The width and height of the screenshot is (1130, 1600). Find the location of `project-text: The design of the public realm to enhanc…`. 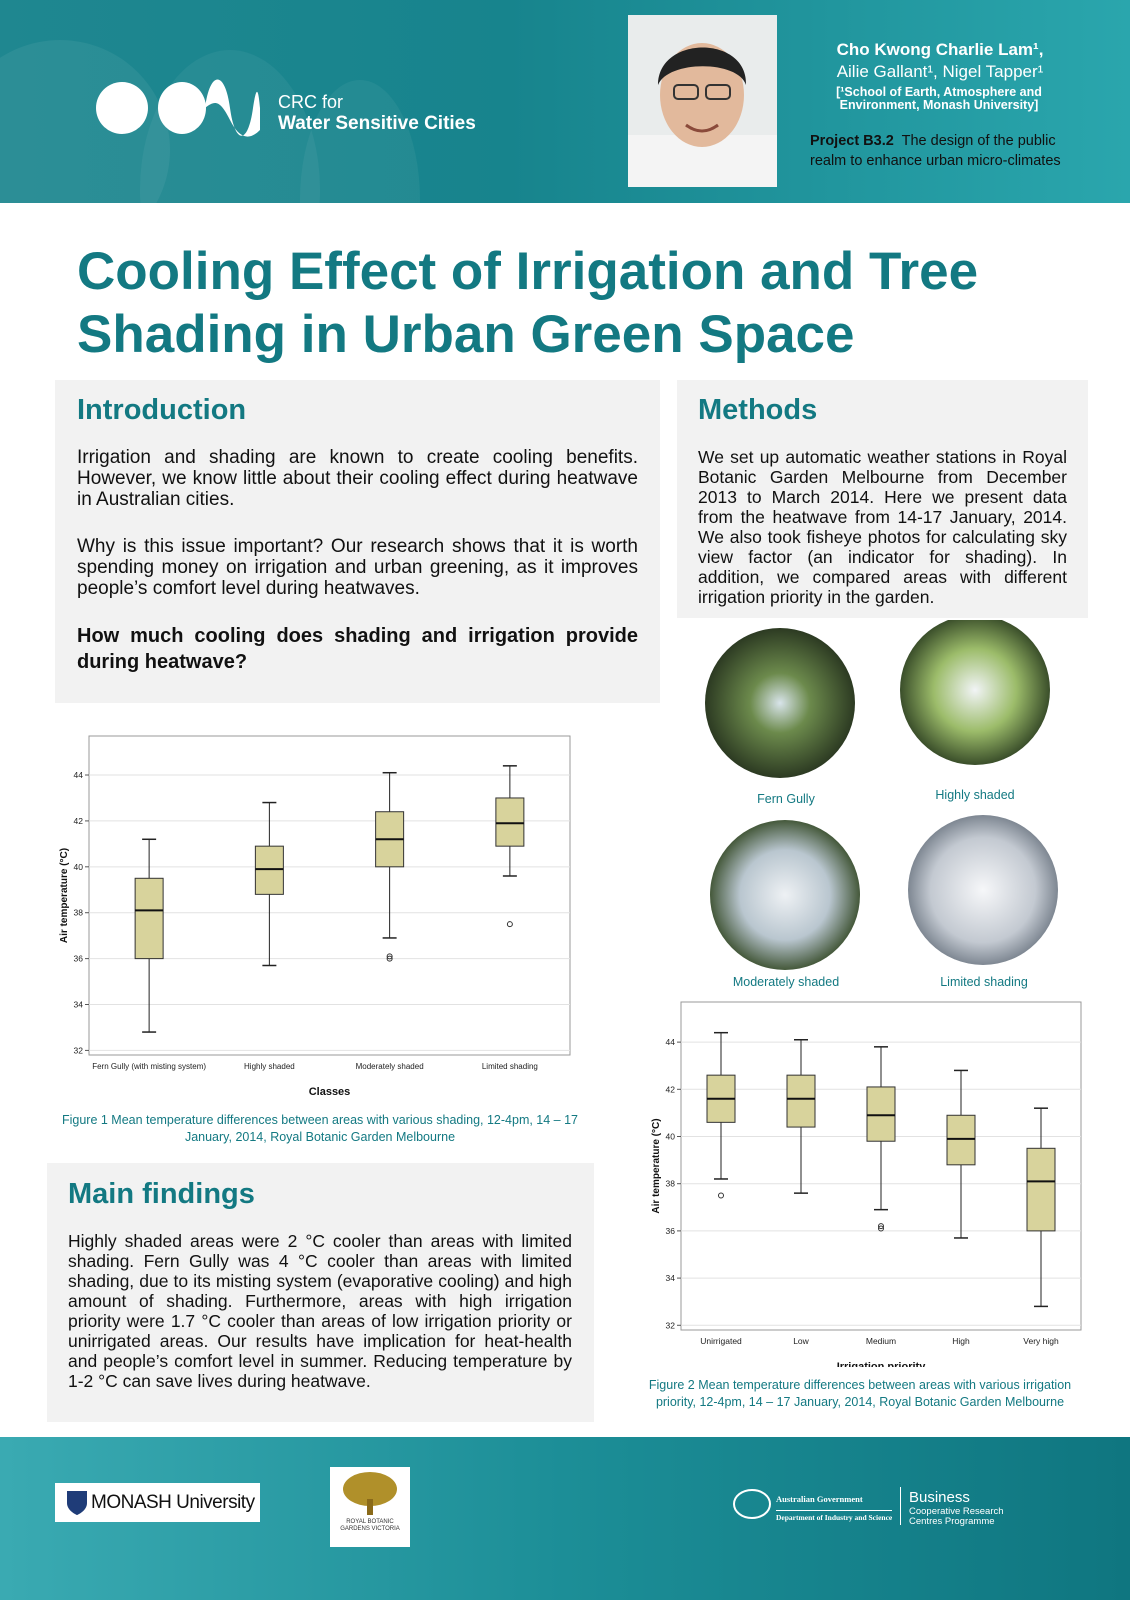

project-text: The design of the public realm to enhanc… is located at coordinates (935, 151).